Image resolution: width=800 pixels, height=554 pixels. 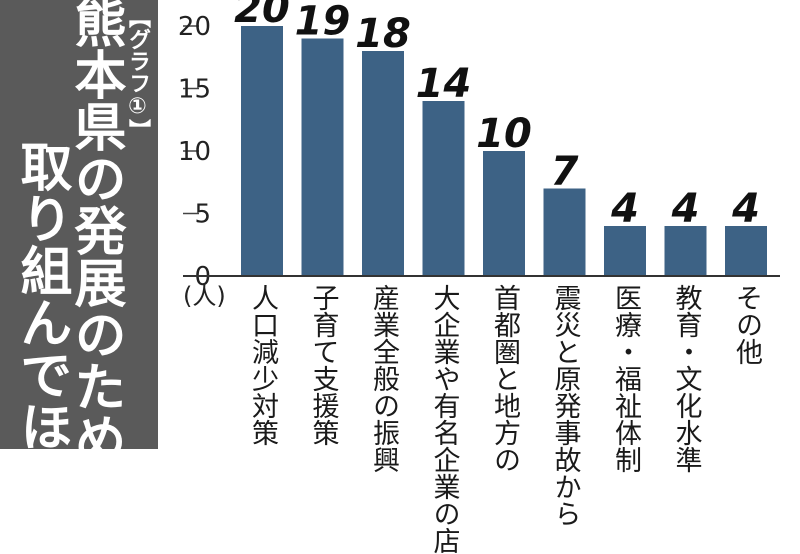 What do you see at coordinates (444, 84) in the screenshot?
I see `bar-value-label: 14` at bounding box center [444, 84].